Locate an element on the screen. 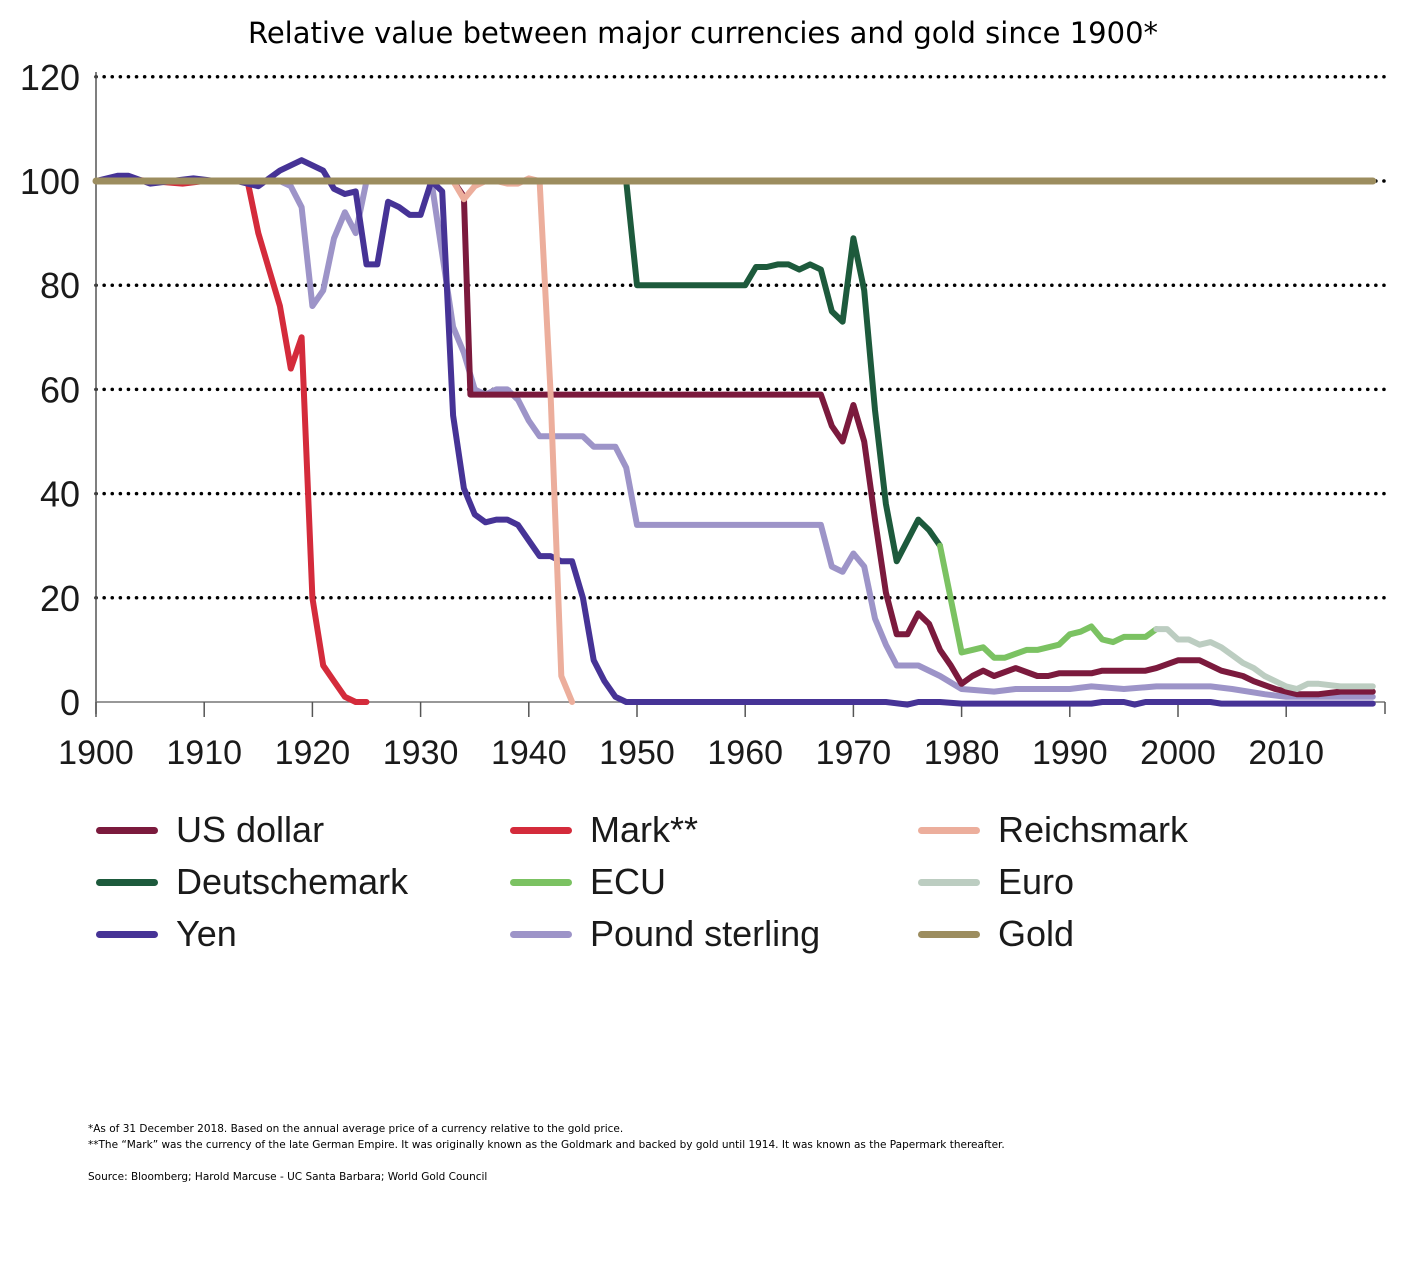  legend-item: ECU is located at coordinates (588, 882).